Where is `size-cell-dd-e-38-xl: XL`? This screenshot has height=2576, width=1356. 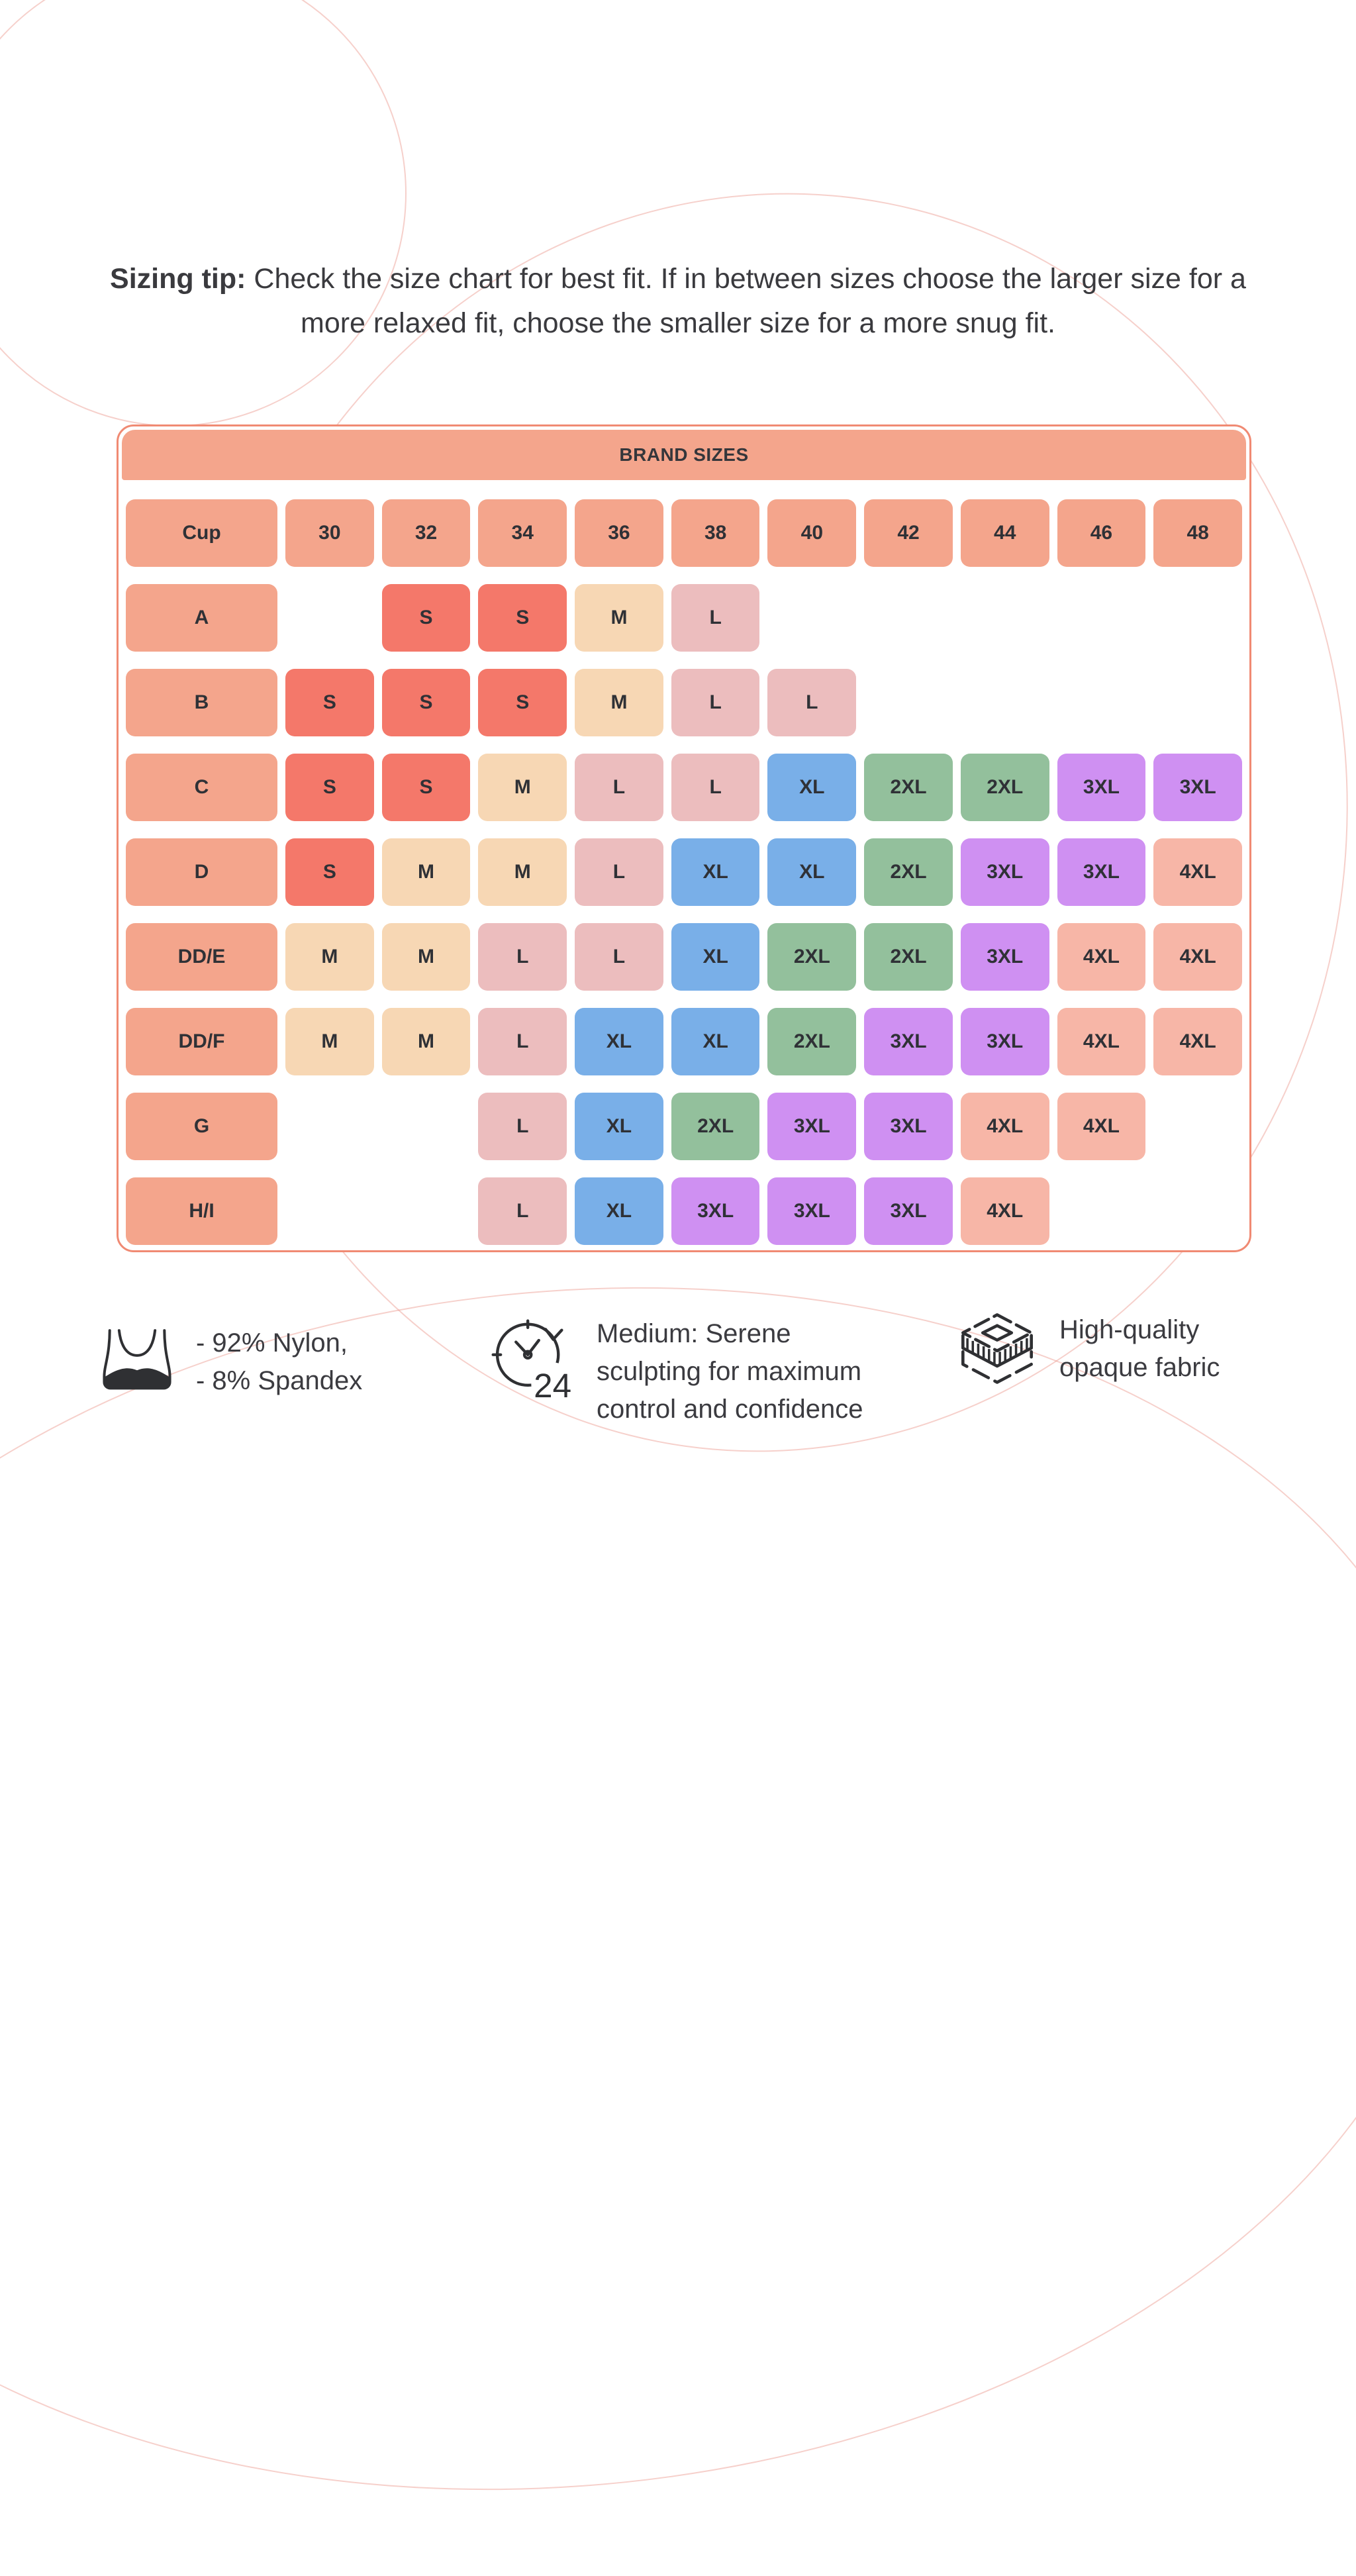
size-cell-dd-e-38-xl: XL is located at coordinates (715, 957).